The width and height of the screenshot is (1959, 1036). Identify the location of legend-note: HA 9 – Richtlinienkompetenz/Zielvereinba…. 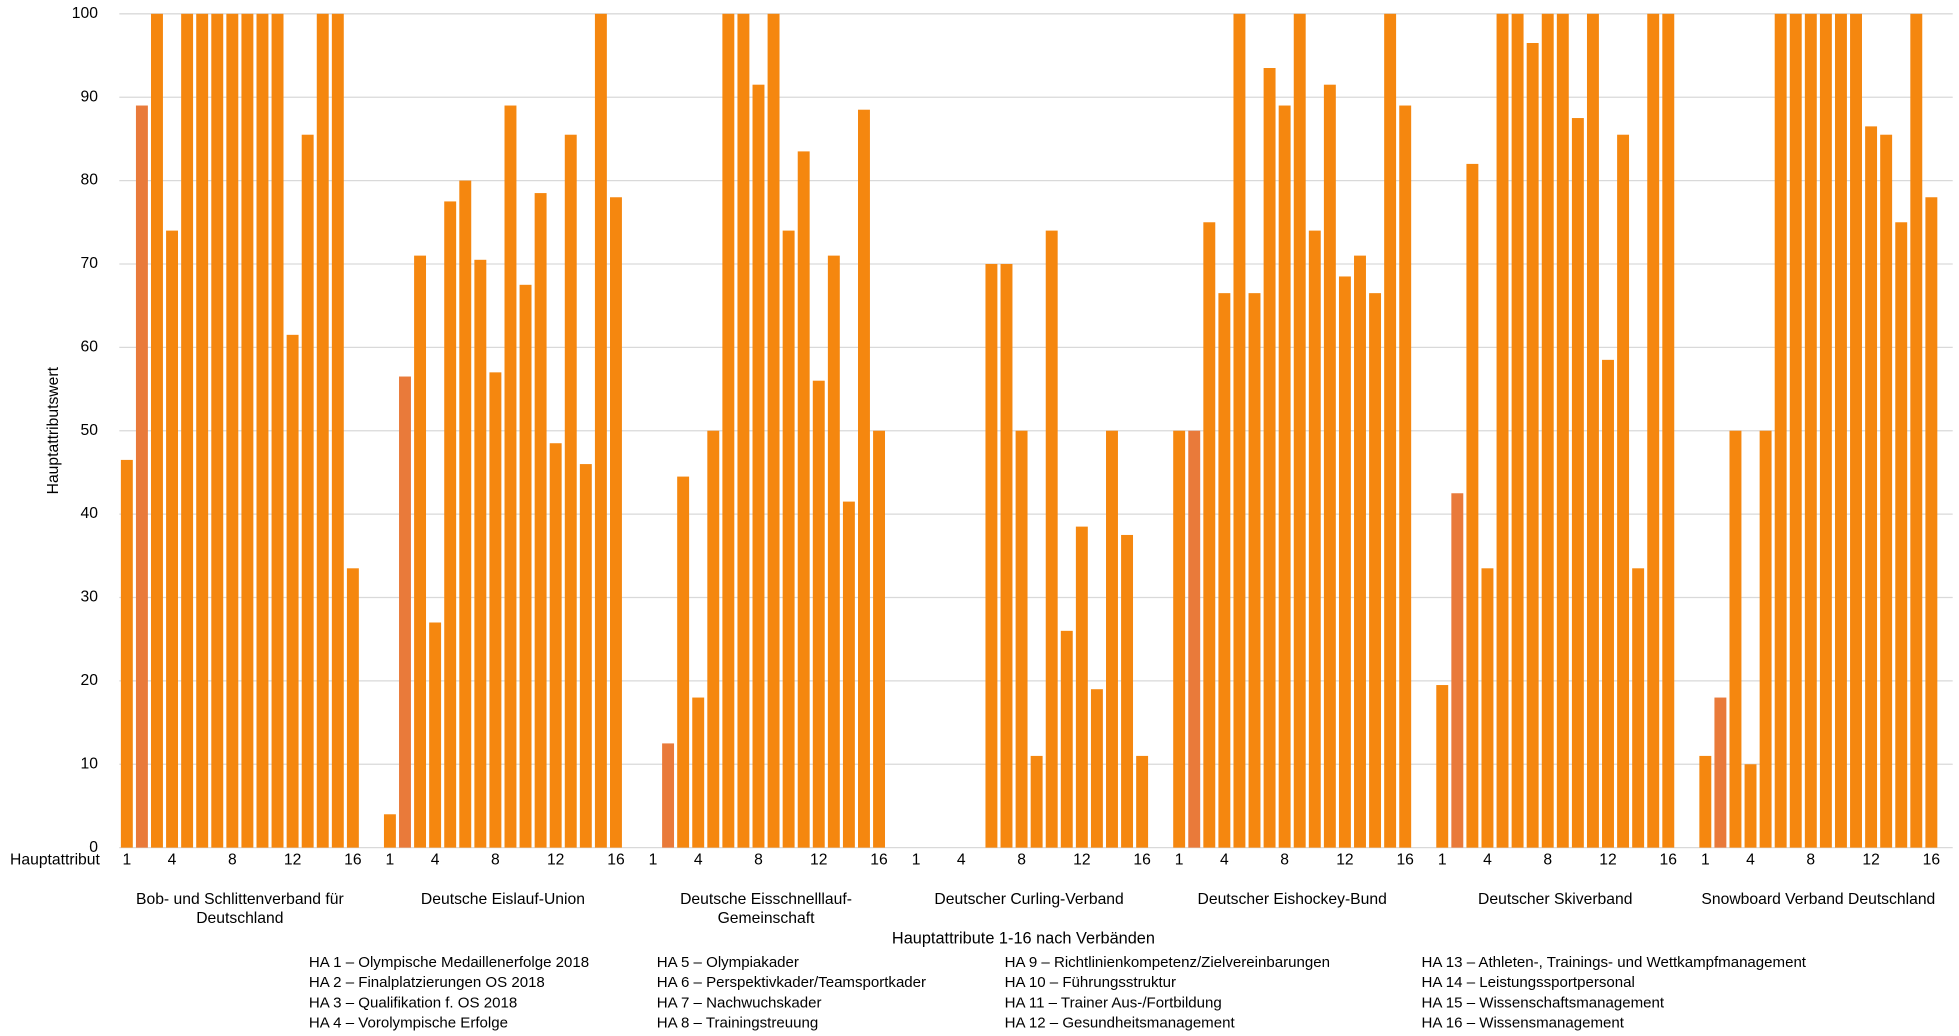
(1167, 962).